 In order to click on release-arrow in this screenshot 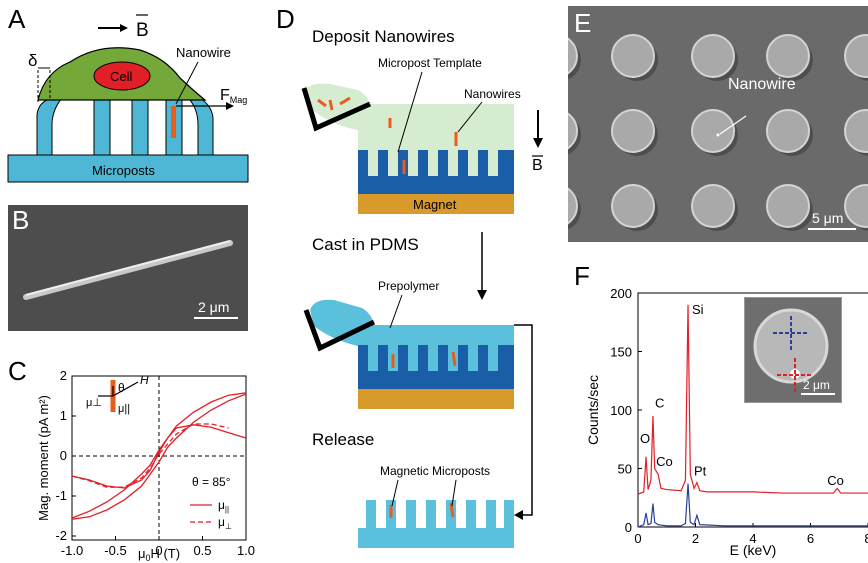, I will do `click(523, 420)`.